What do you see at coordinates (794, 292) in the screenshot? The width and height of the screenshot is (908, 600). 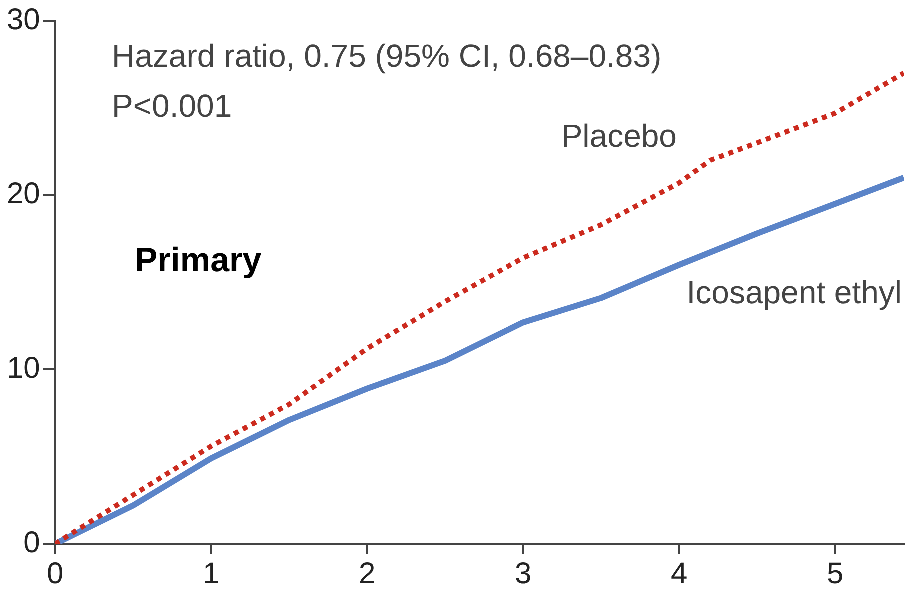 I see `series-label: Icosapent ethyl` at bounding box center [794, 292].